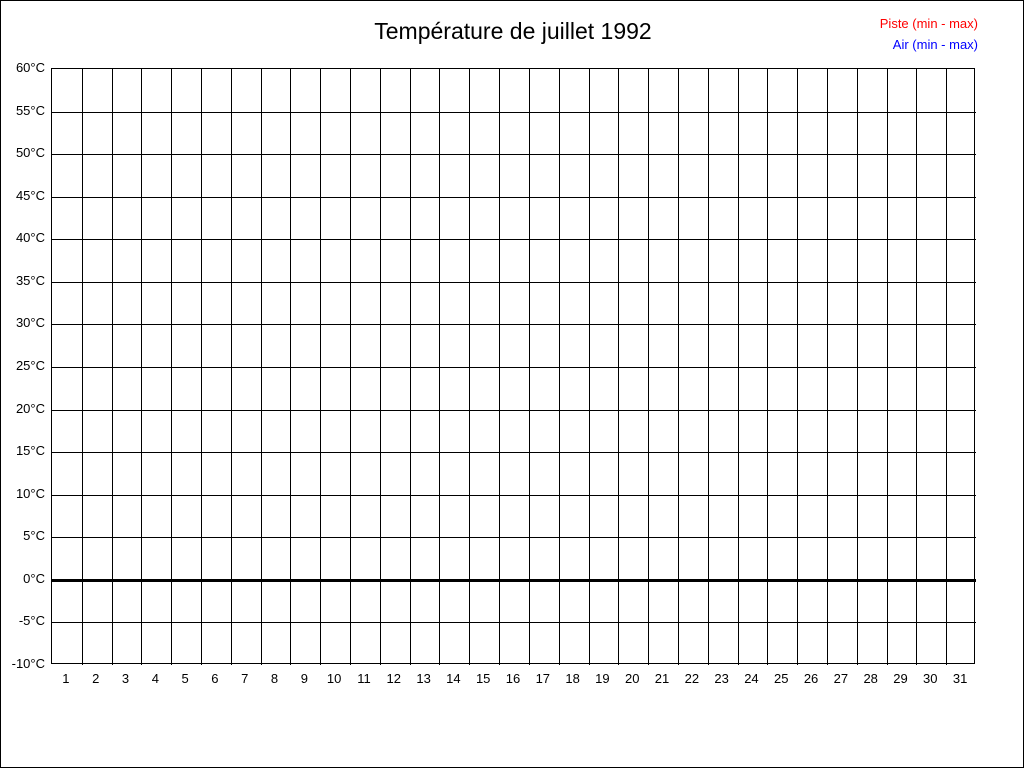 The image size is (1024, 768). What do you see at coordinates (900, 678) in the screenshot?
I see `x-axis-tick-label: 29` at bounding box center [900, 678].